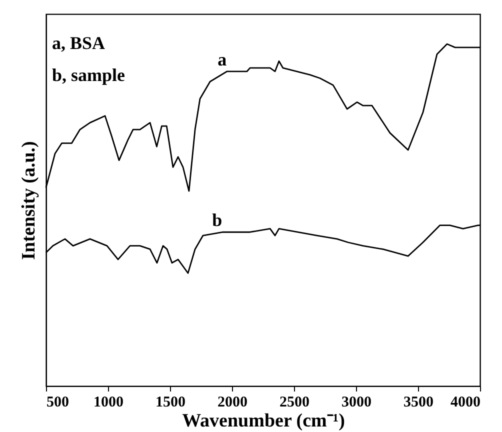  I want to click on annotation: a, so click(222, 59).